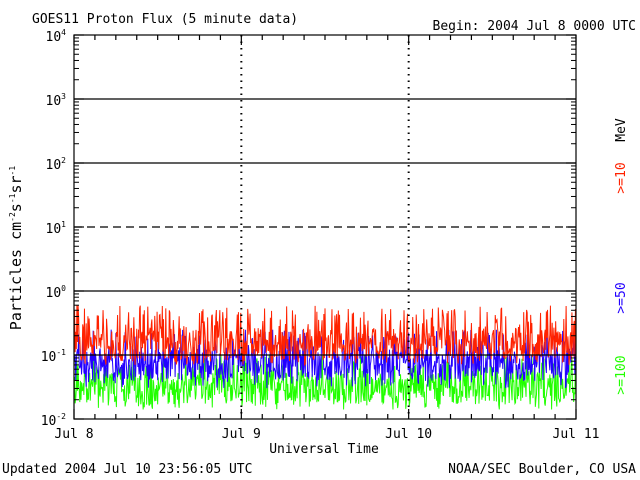 Image resolution: width=640 pixels, height=480 pixels. Describe the element at coordinates (127, 469) in the screenshot. I see `updated-timestamp: Updated 2004 Jul 10 23:56:05 UTC` at that location.